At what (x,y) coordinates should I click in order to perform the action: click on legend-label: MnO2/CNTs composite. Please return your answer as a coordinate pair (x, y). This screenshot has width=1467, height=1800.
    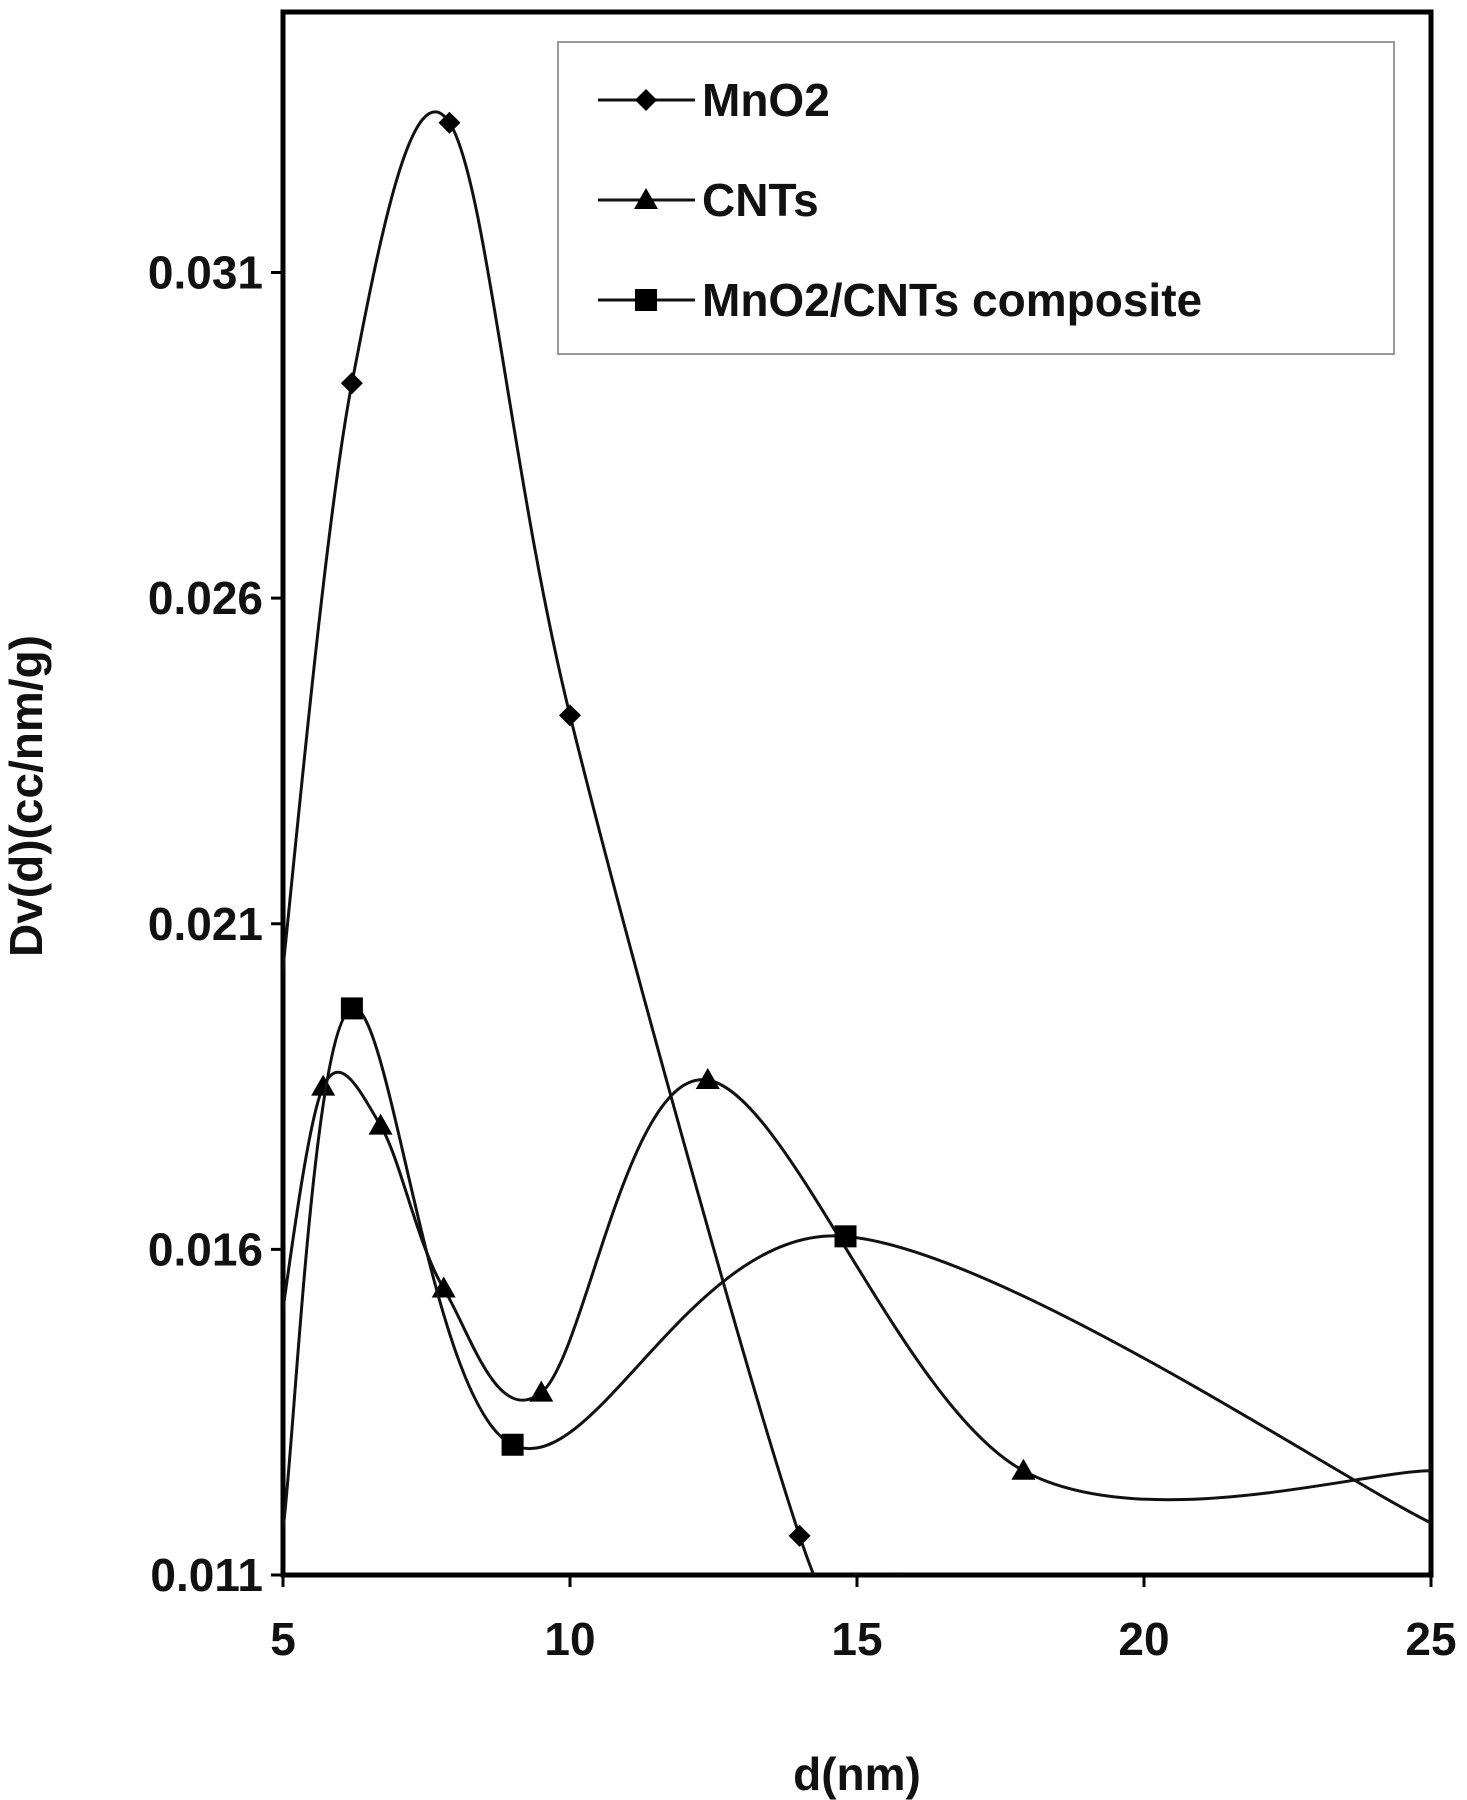
    Looking at the image, I should click on (952, 300).